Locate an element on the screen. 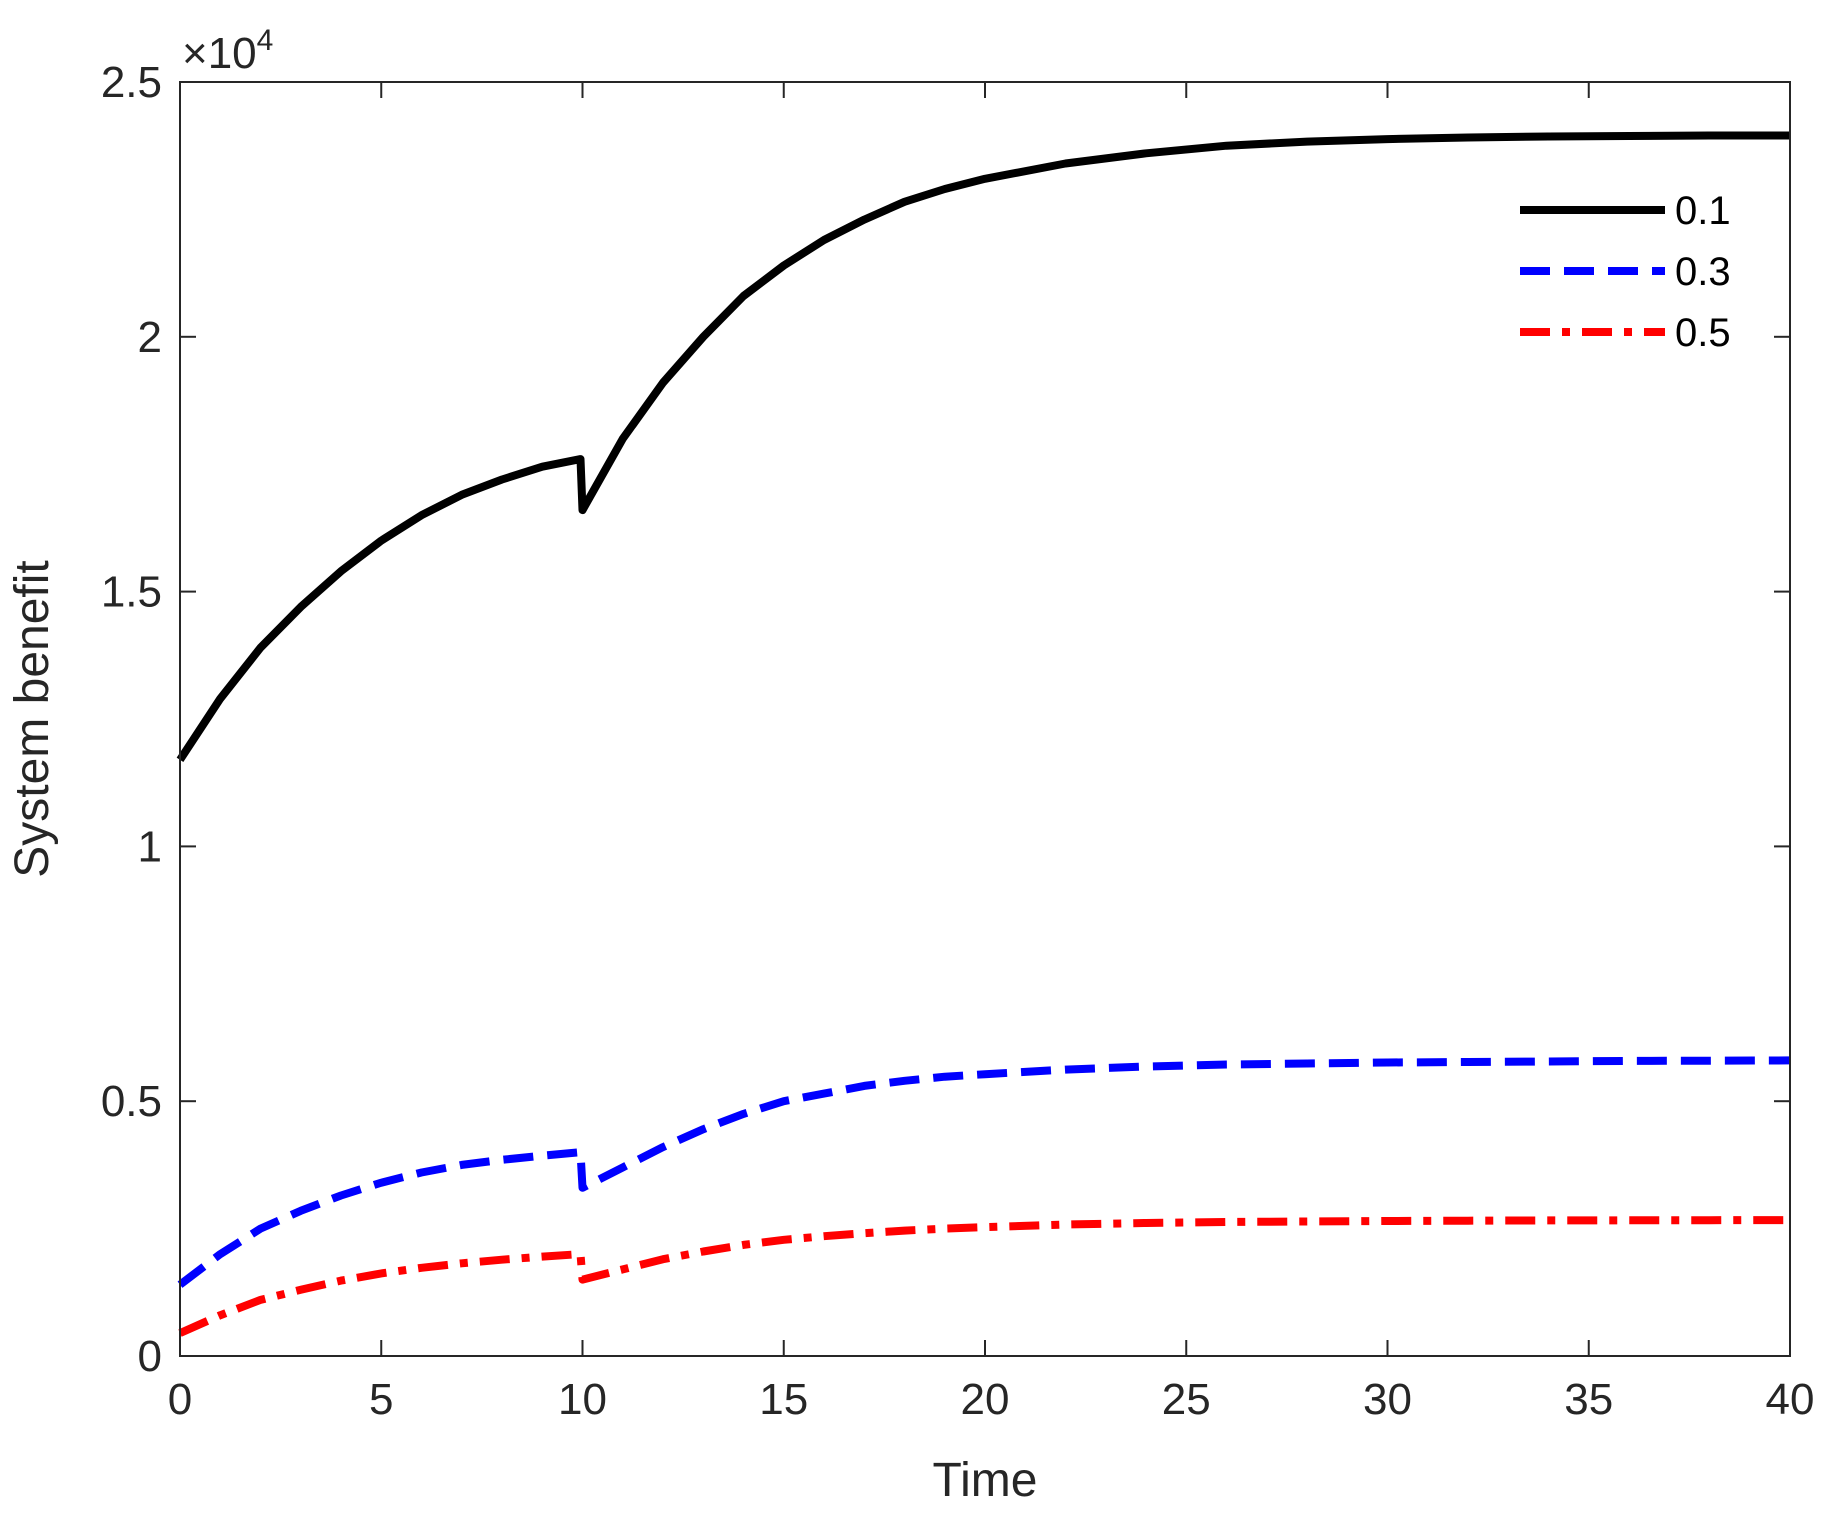  y-axis-exponent-label: ×10⁴ is located at coordinates (227, 51).